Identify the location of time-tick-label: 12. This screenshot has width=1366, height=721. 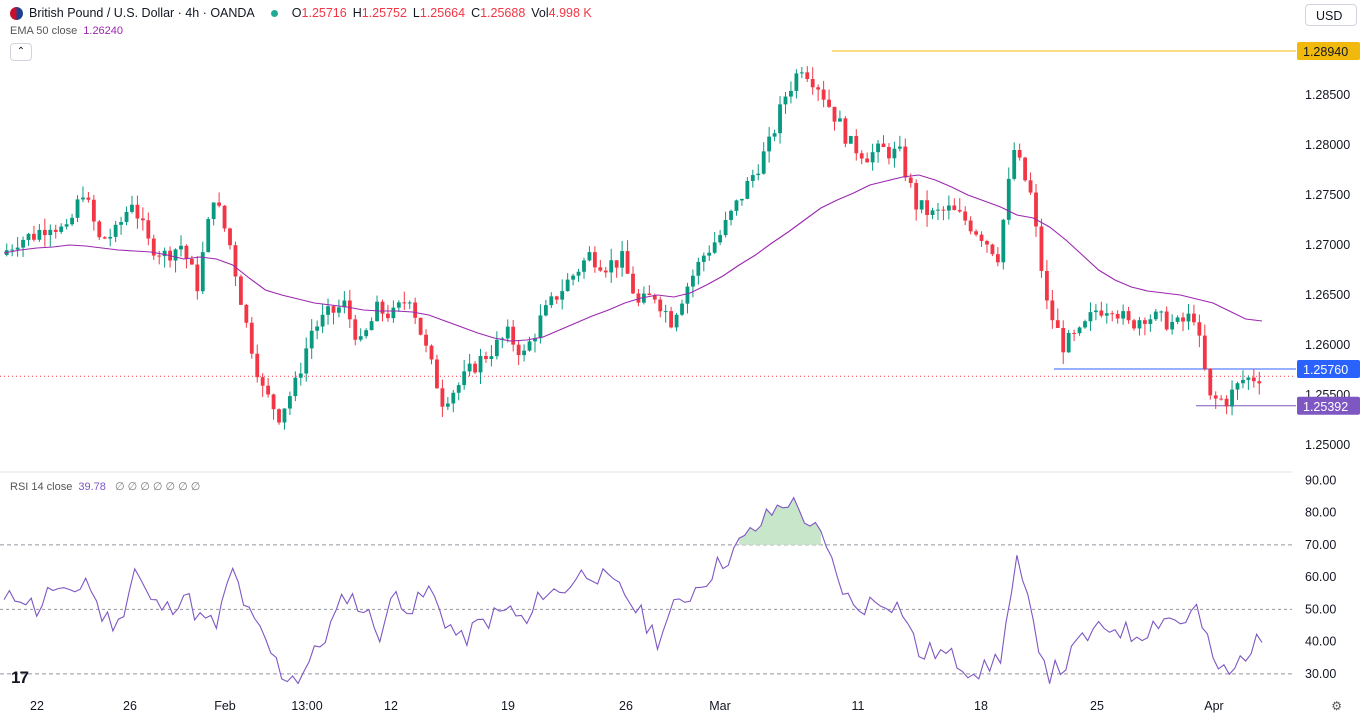
(391, 706).